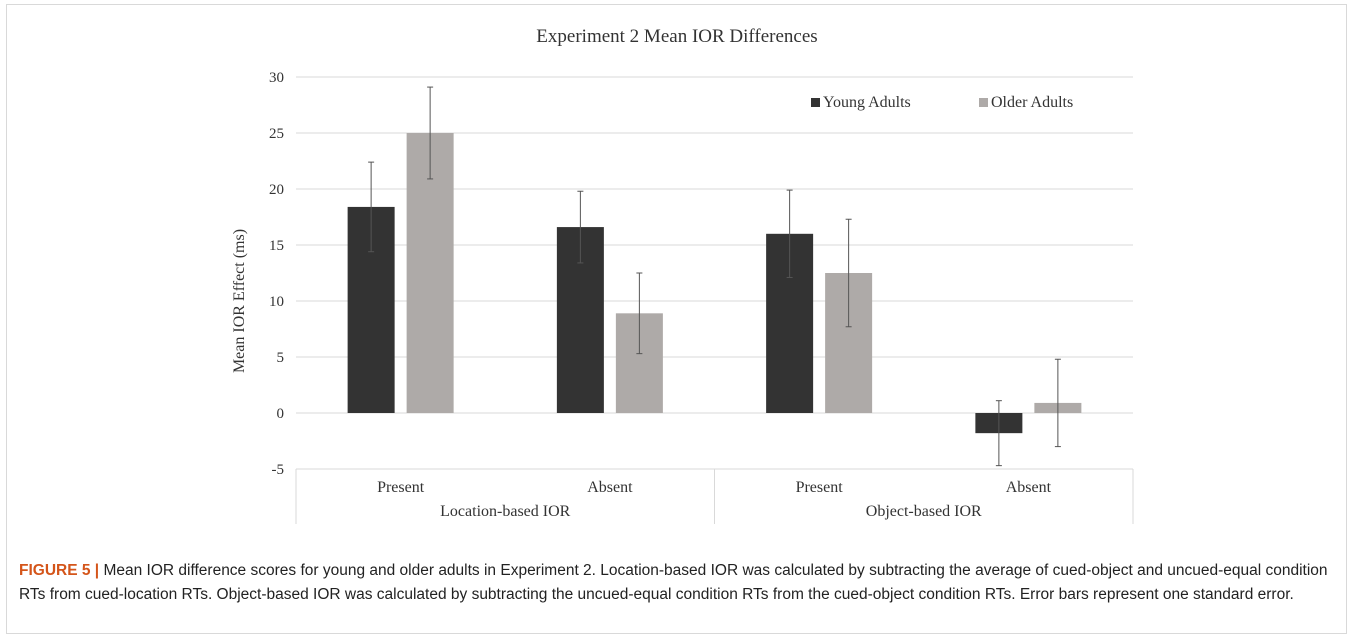 The width and height of the screenshot is (1355, 643). Describe the element at coordinates (276, 78) in the screenshot. I see `y-tick-label: 30` at that location.